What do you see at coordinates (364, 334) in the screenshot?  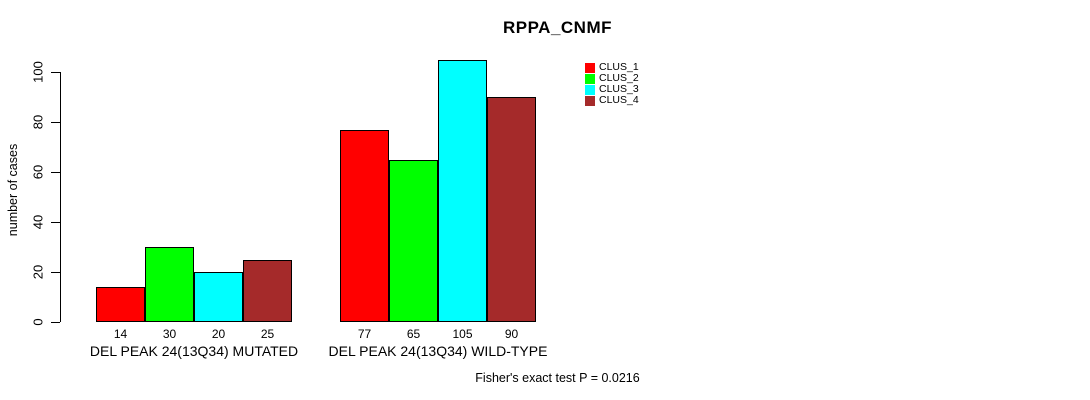 I see `bar-value-label: 77` at bounding box center [364, 334].